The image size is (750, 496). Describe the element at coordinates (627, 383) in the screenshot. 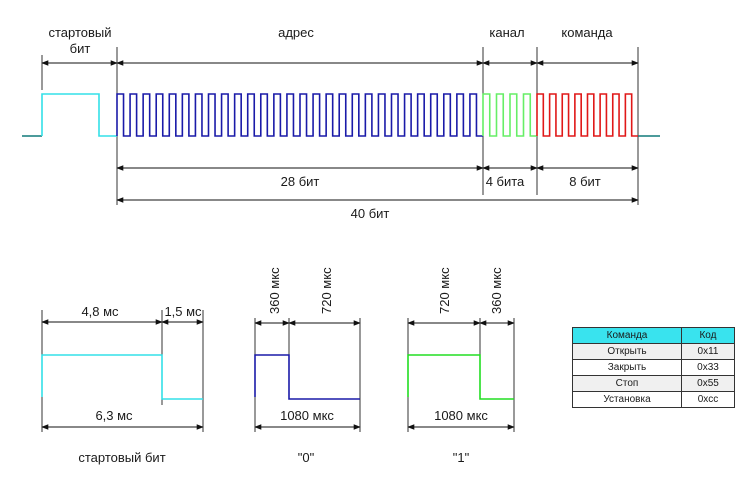

I see `command-name: Стоп` at that location.